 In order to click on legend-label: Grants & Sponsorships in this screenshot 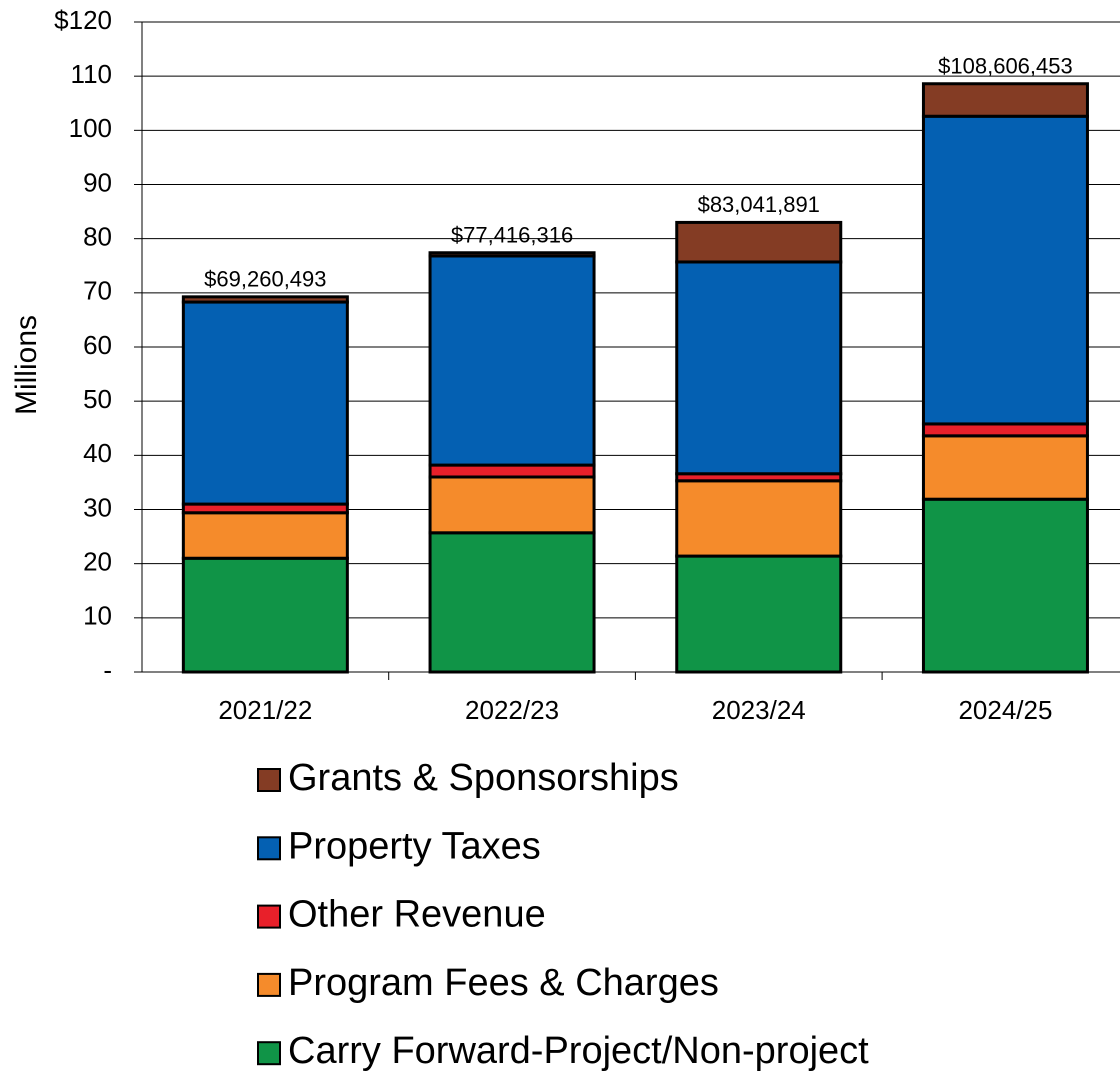, I will do `click(483, 778)`.